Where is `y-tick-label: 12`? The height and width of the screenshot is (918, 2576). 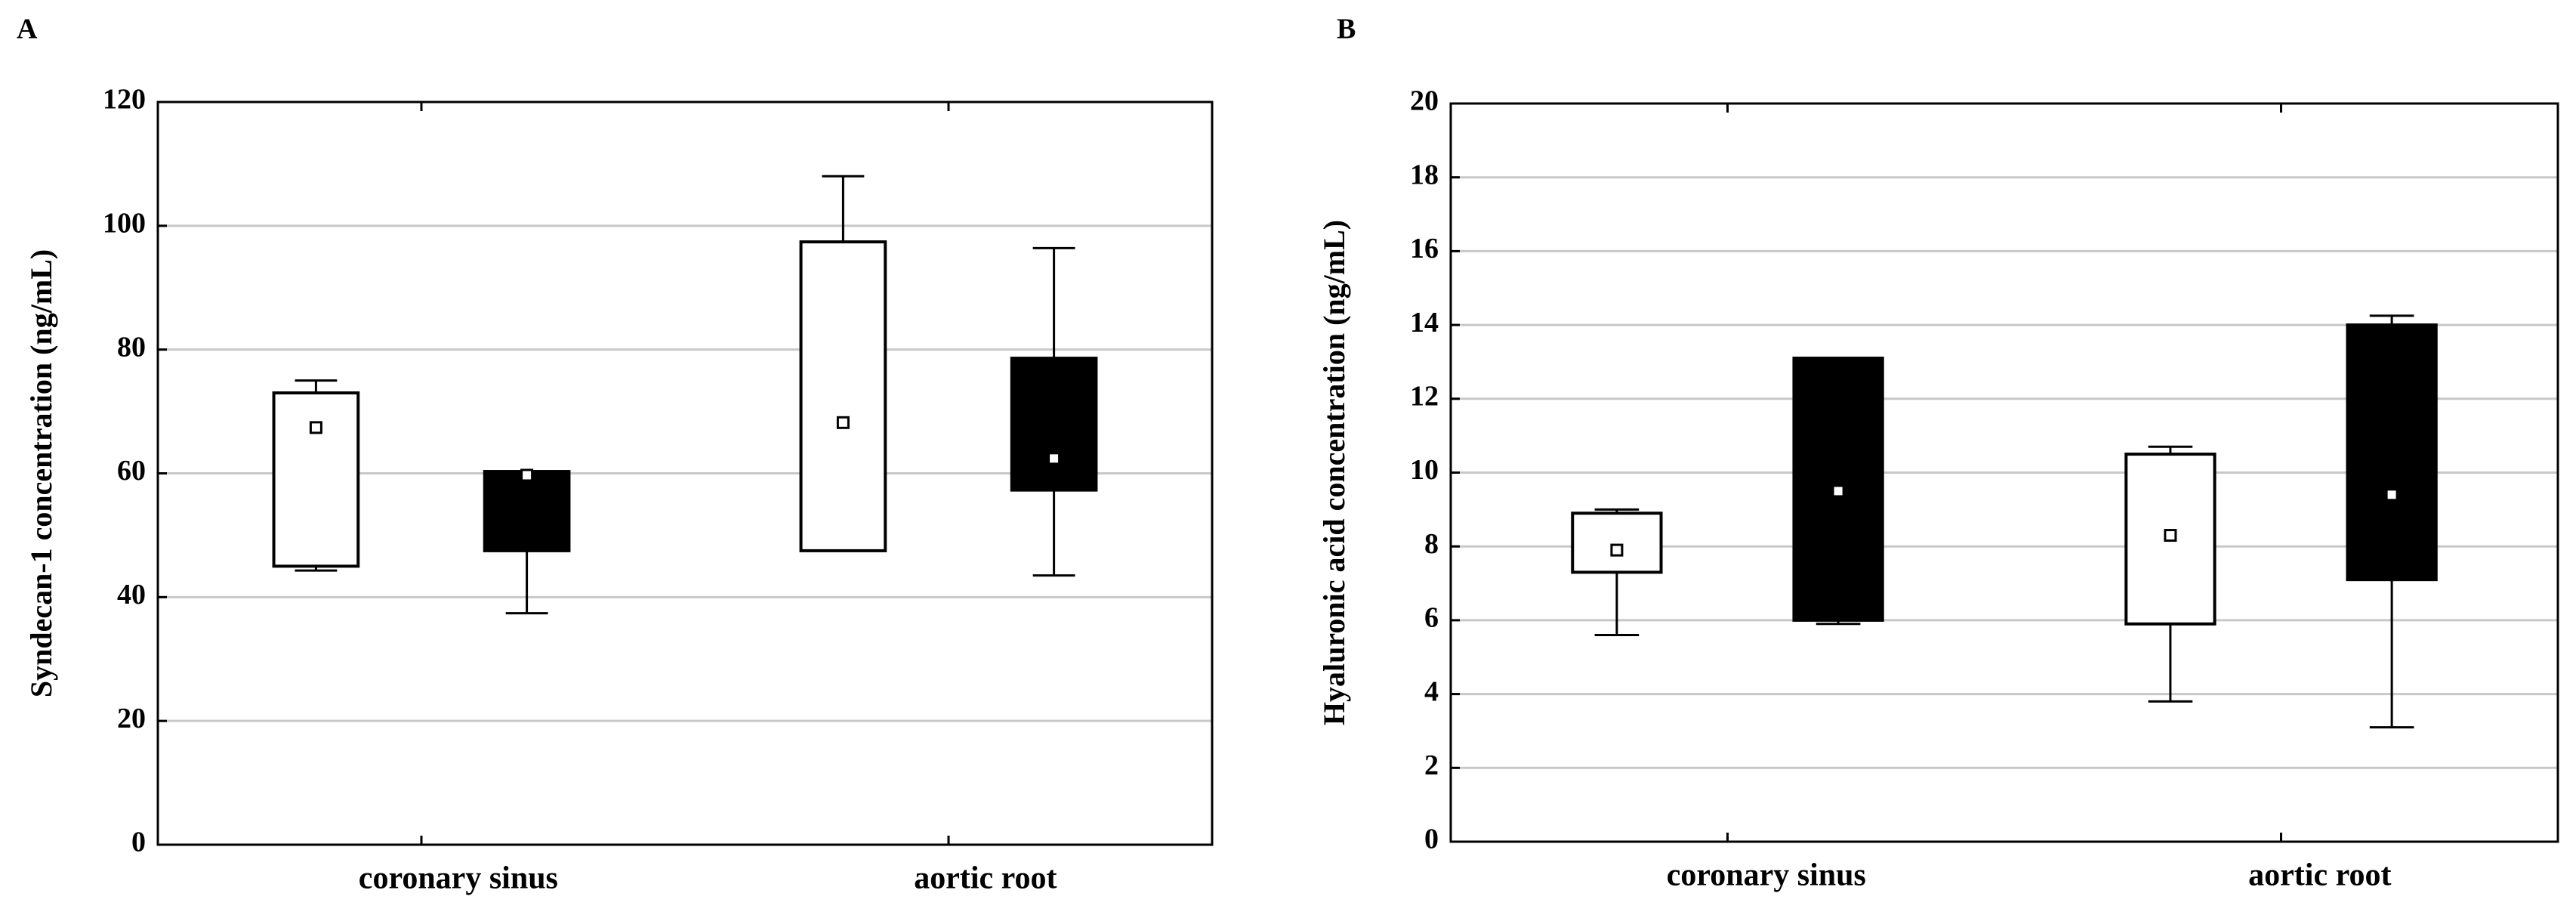 y-tick-label: 12 is located at coordinates (1424, 397).